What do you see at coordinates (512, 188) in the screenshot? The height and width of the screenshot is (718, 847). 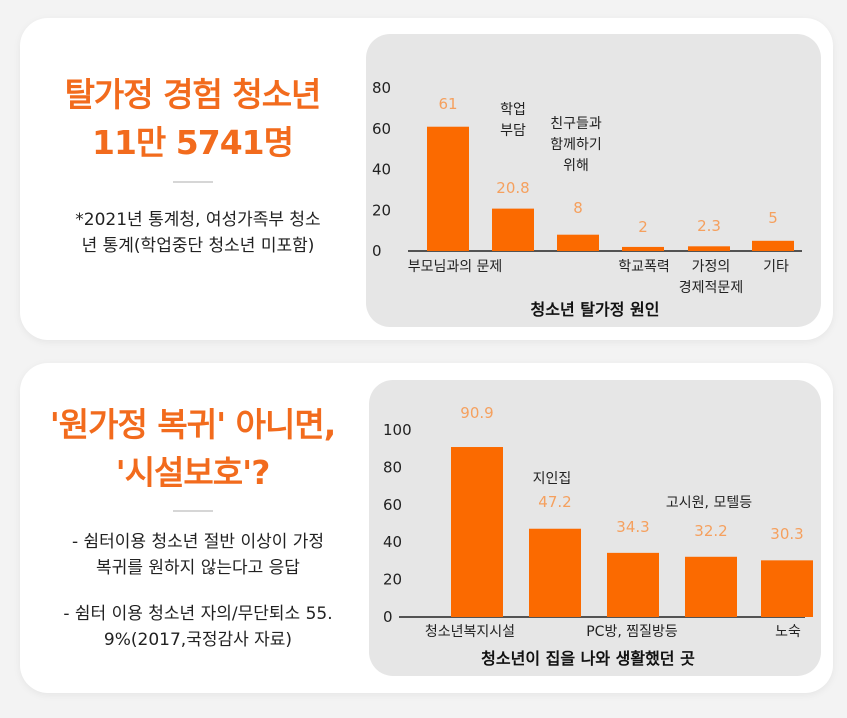 I see `data-label: 20.8` at bounding box center [512, 188].